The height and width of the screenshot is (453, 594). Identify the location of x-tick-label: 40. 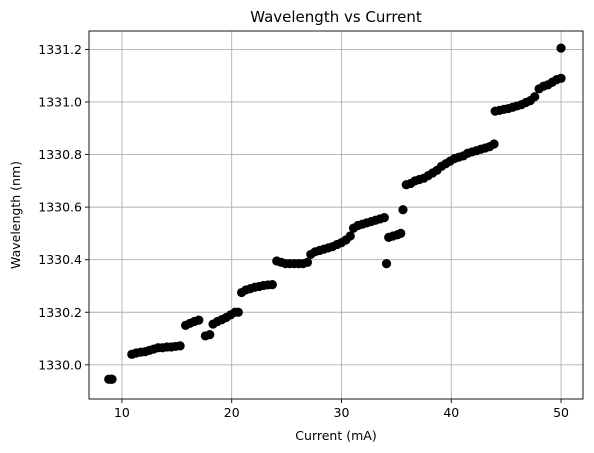
(451, 412).